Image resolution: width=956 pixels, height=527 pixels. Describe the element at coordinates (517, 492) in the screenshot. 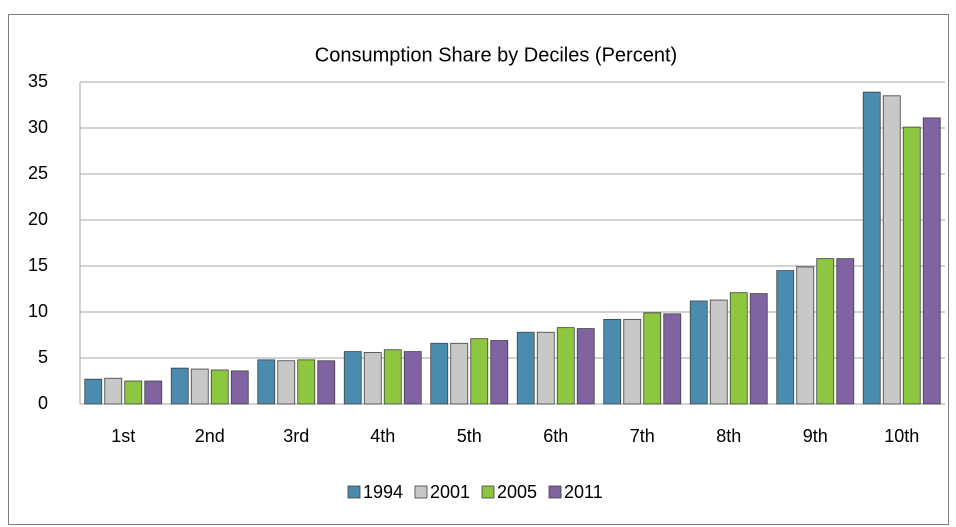

I see `legend-label: 2005` at that location.